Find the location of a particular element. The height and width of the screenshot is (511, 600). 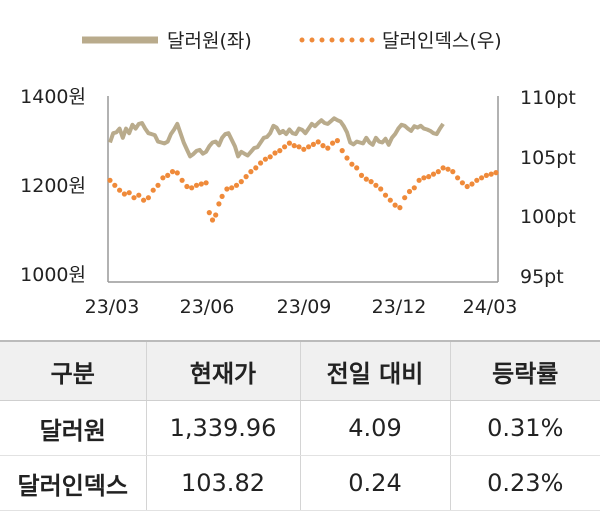

left-axis-ticks: 1400원 1200원 1000원 is located at coordinates (53, 186).